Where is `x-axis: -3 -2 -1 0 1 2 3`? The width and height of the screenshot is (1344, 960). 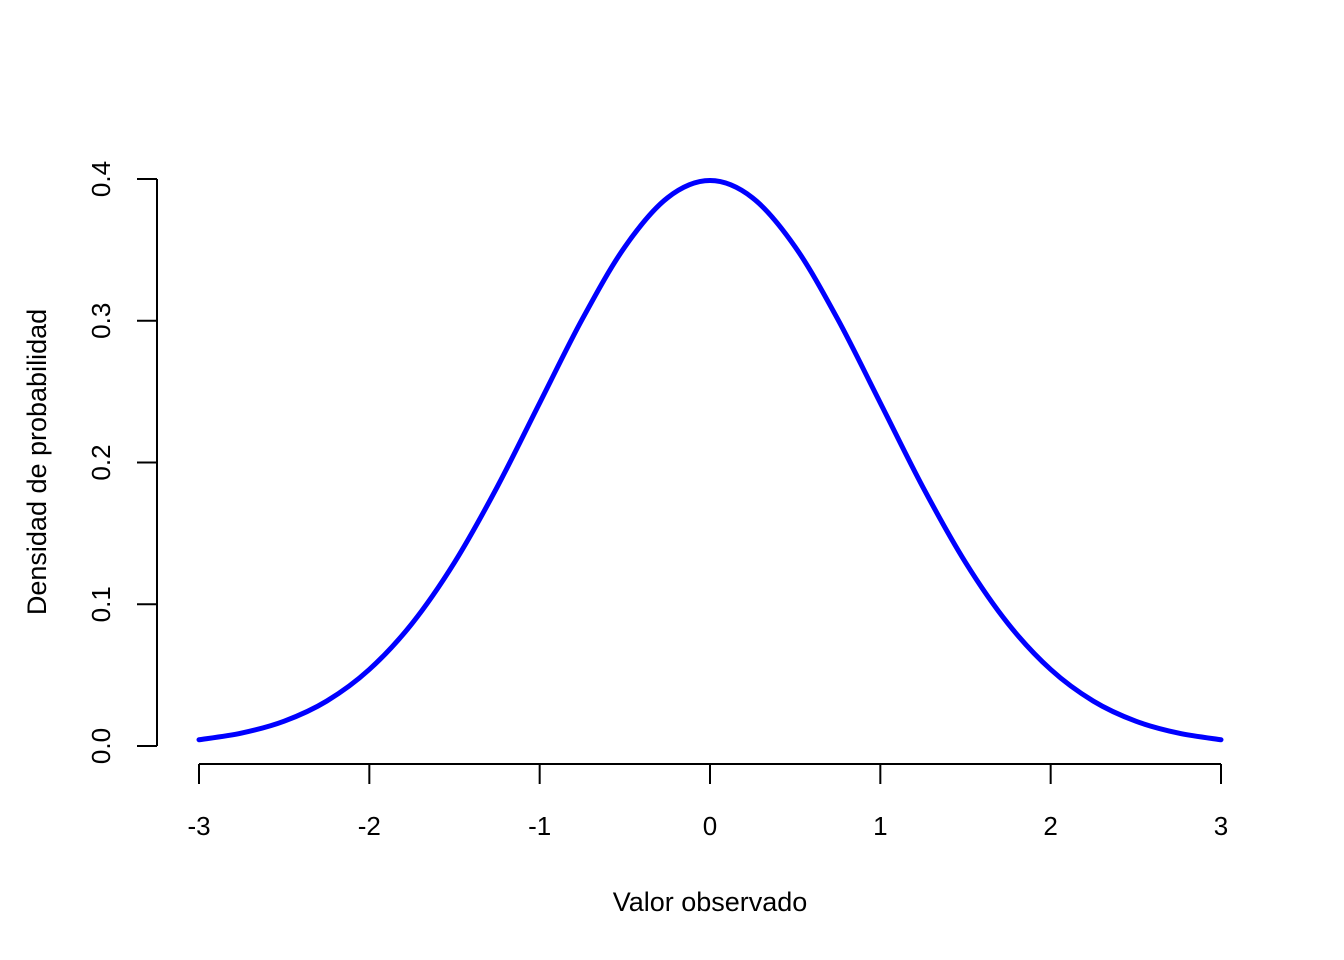
x-axis: -3 -2 -1 0 1 2 3 is located at coordinates (707, 802).